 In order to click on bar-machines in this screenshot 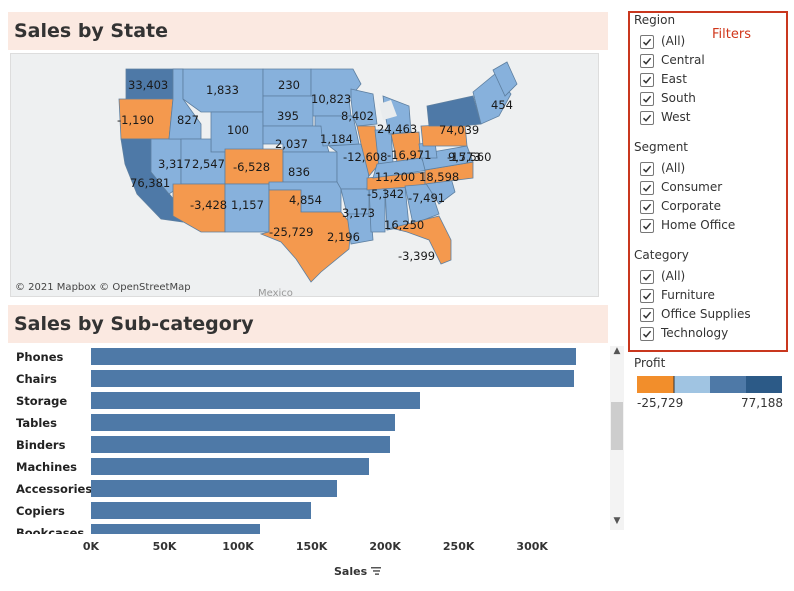, I will do `click(230, 466)`.